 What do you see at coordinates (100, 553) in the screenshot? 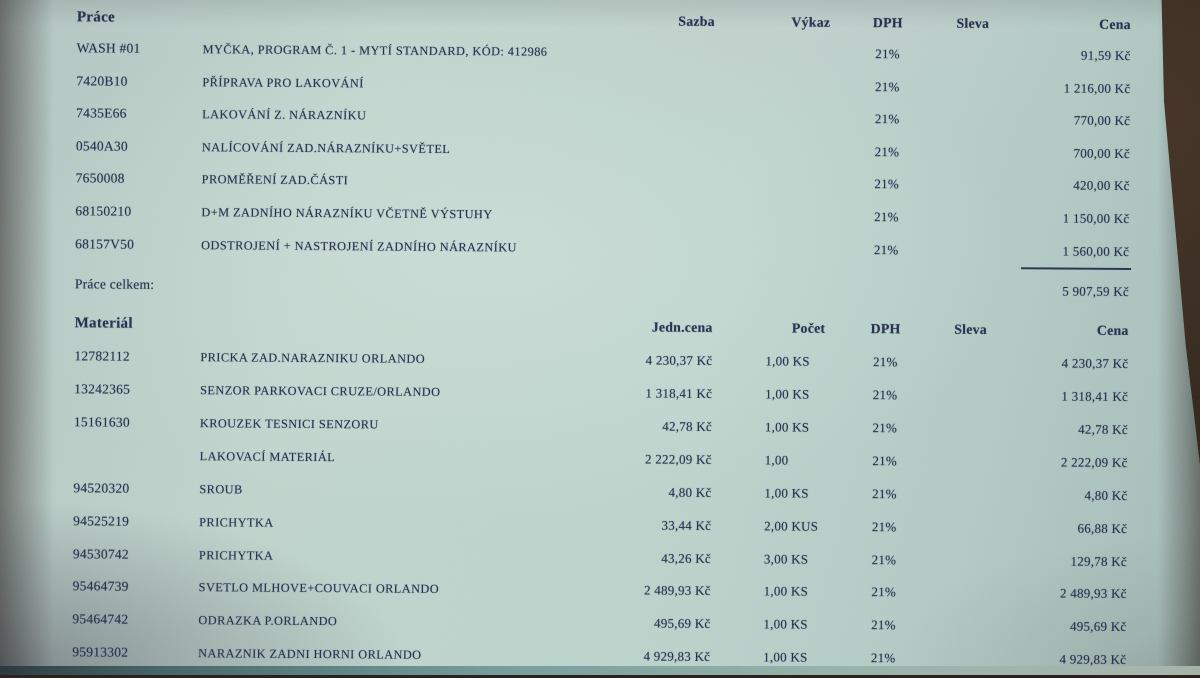
I see `material-item-code: 94530742` at bounding box center [100, 553].